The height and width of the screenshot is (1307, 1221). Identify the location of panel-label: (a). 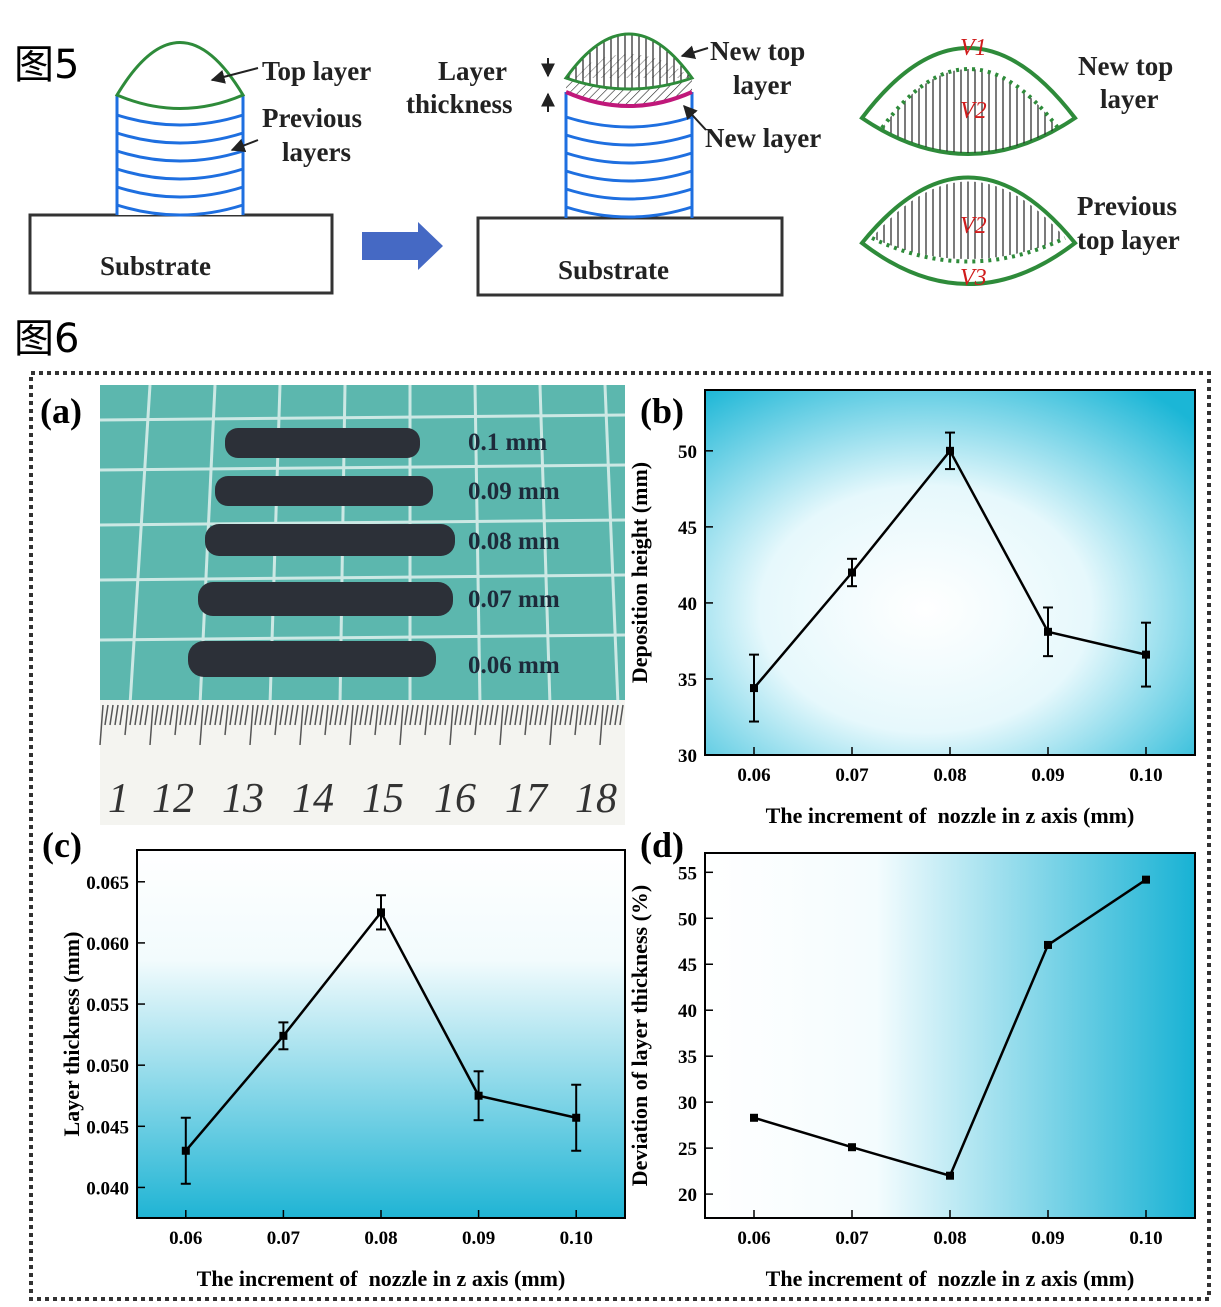
(61, 411).